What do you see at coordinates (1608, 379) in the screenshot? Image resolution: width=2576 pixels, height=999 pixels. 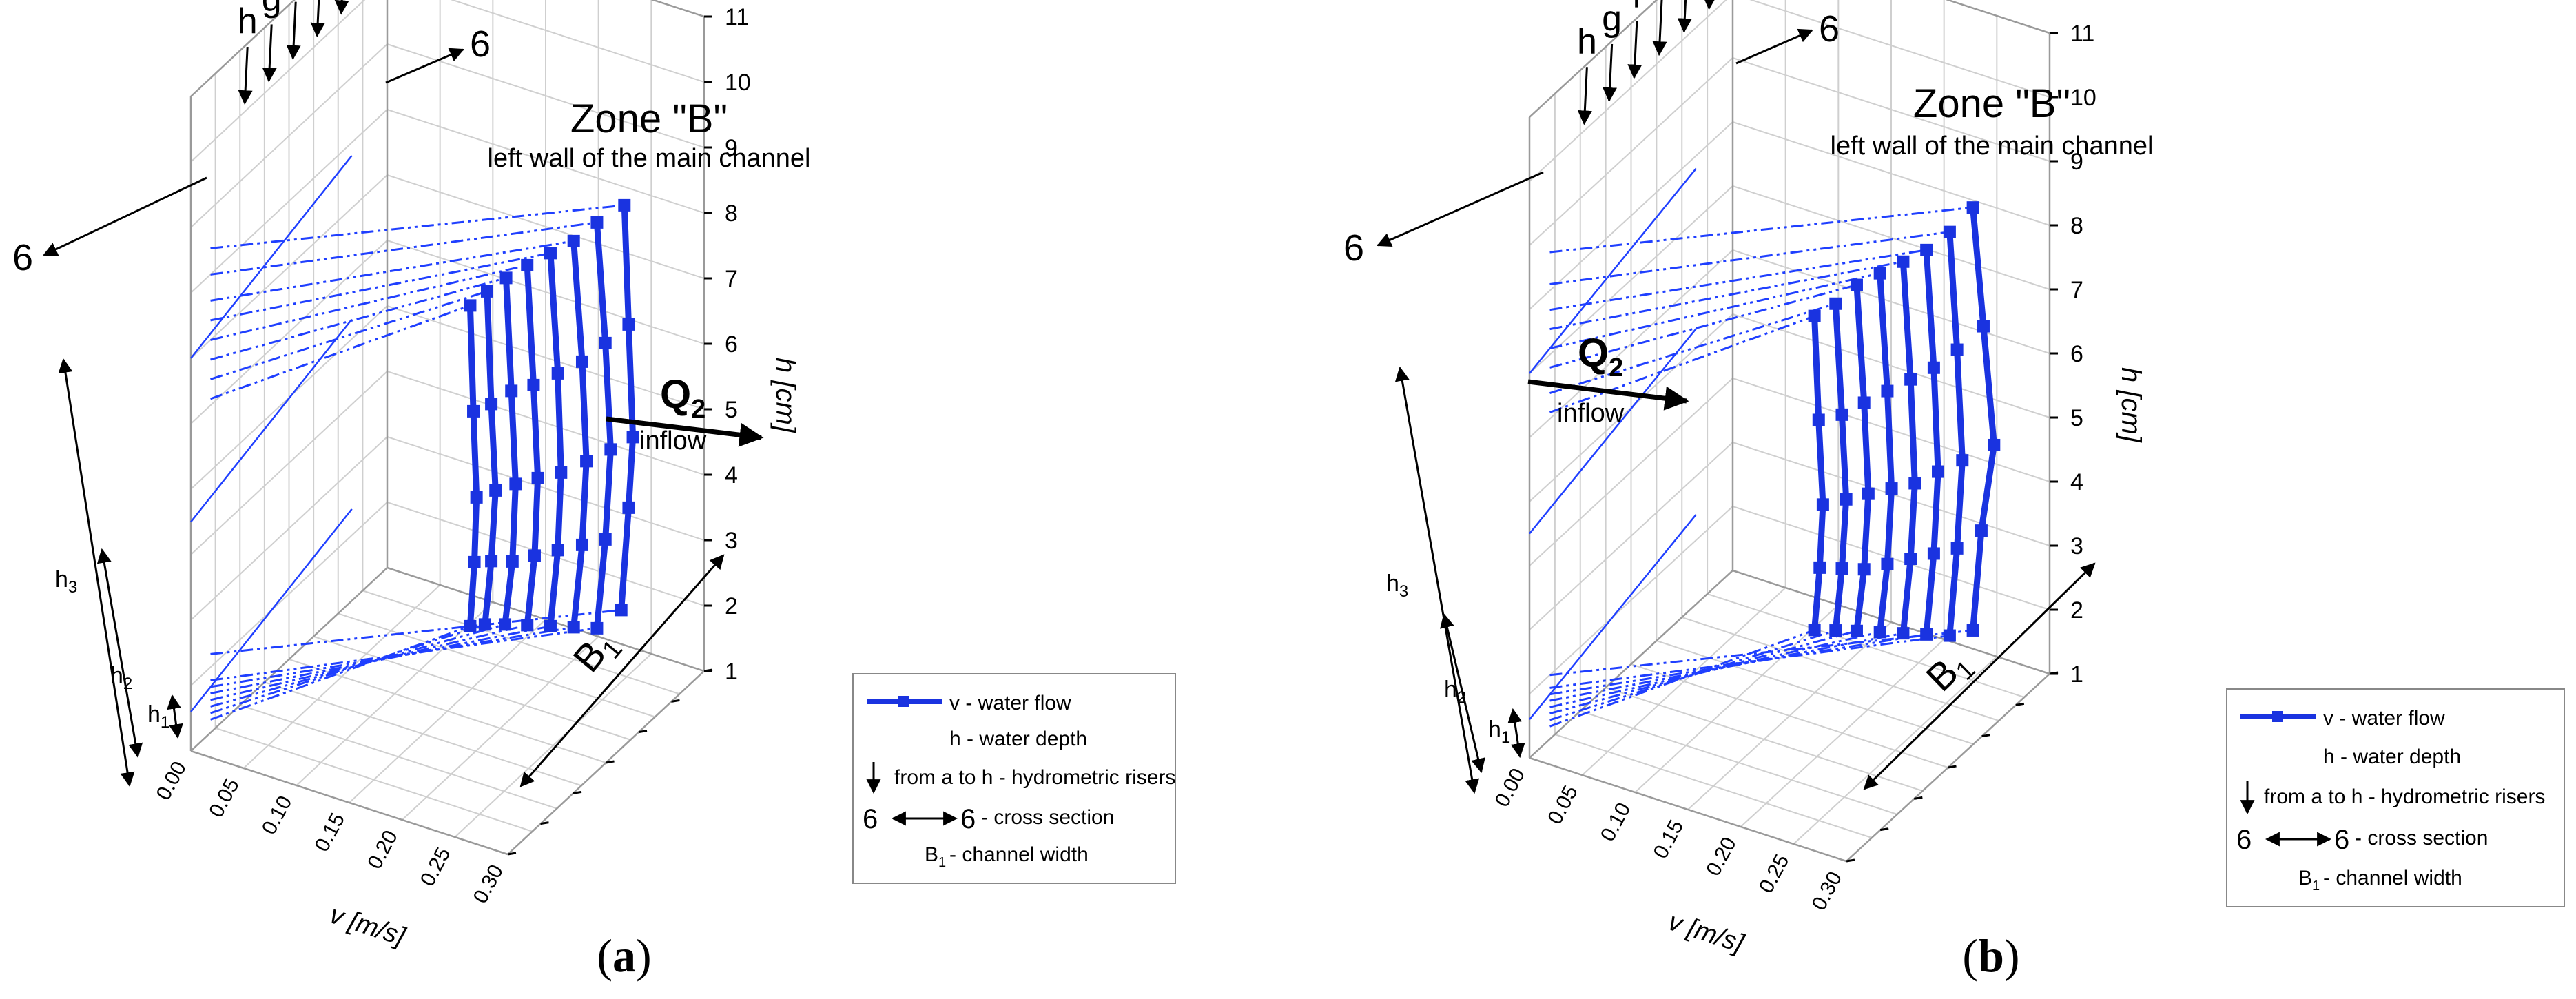 I see `flow-annotation-b: Q2 inflow` at bounding box center [1608, 379].